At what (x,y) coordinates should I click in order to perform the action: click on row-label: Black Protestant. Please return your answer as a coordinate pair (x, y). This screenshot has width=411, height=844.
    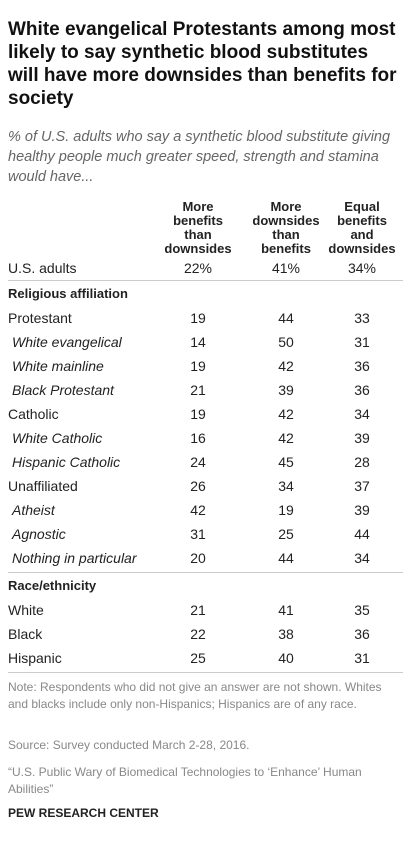
    Looking at the image, I should click on (63, 390).